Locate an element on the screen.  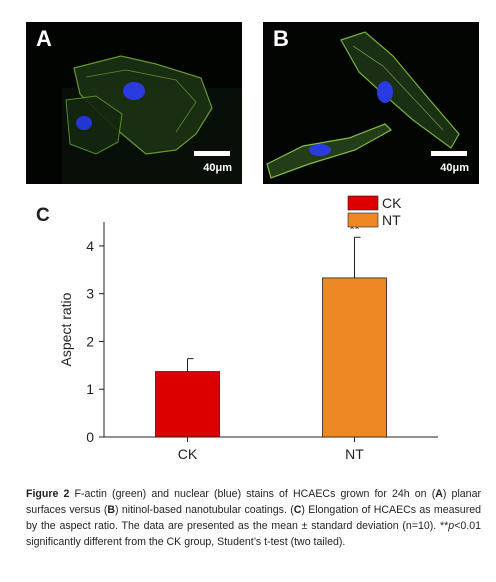
bar-nt is located at coordinates (354, 357).